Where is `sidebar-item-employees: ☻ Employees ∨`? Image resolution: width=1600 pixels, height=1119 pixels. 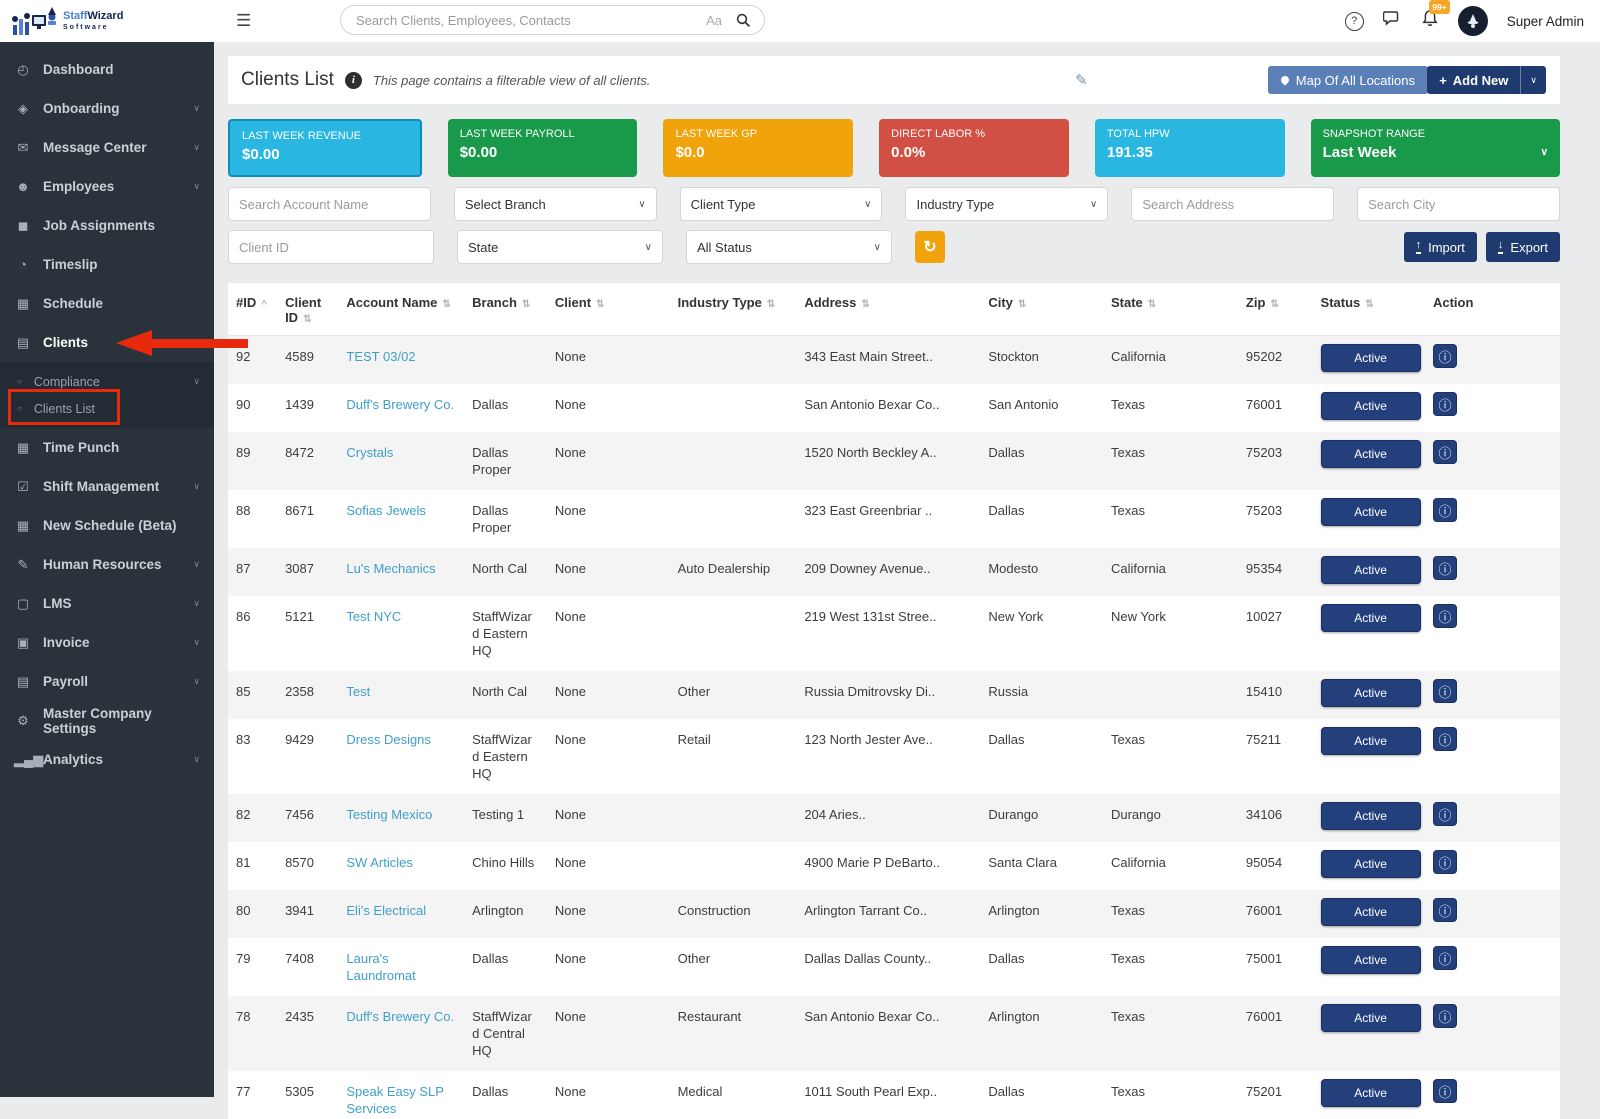
sidebar-item-employees: ☻ Employees ∨ is located at coordinates (107, 186).